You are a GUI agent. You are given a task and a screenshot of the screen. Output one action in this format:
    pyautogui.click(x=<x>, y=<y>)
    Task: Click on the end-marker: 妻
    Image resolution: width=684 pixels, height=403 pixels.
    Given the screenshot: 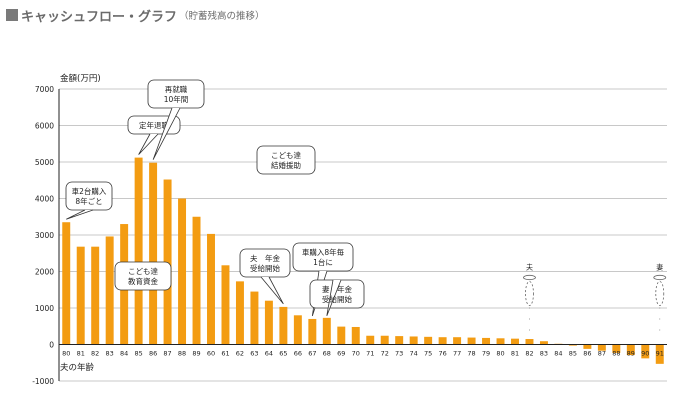 What is the action you would take?
    pyautogui.click(x=660, y=302)
    